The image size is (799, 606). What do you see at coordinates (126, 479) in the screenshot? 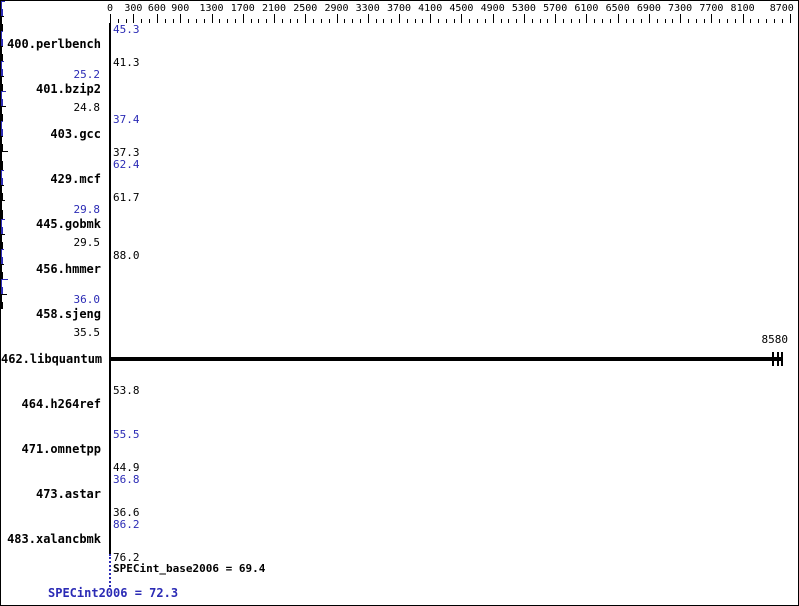
I see `peak-value-label: 36.8` at bounding box center [126, 479].